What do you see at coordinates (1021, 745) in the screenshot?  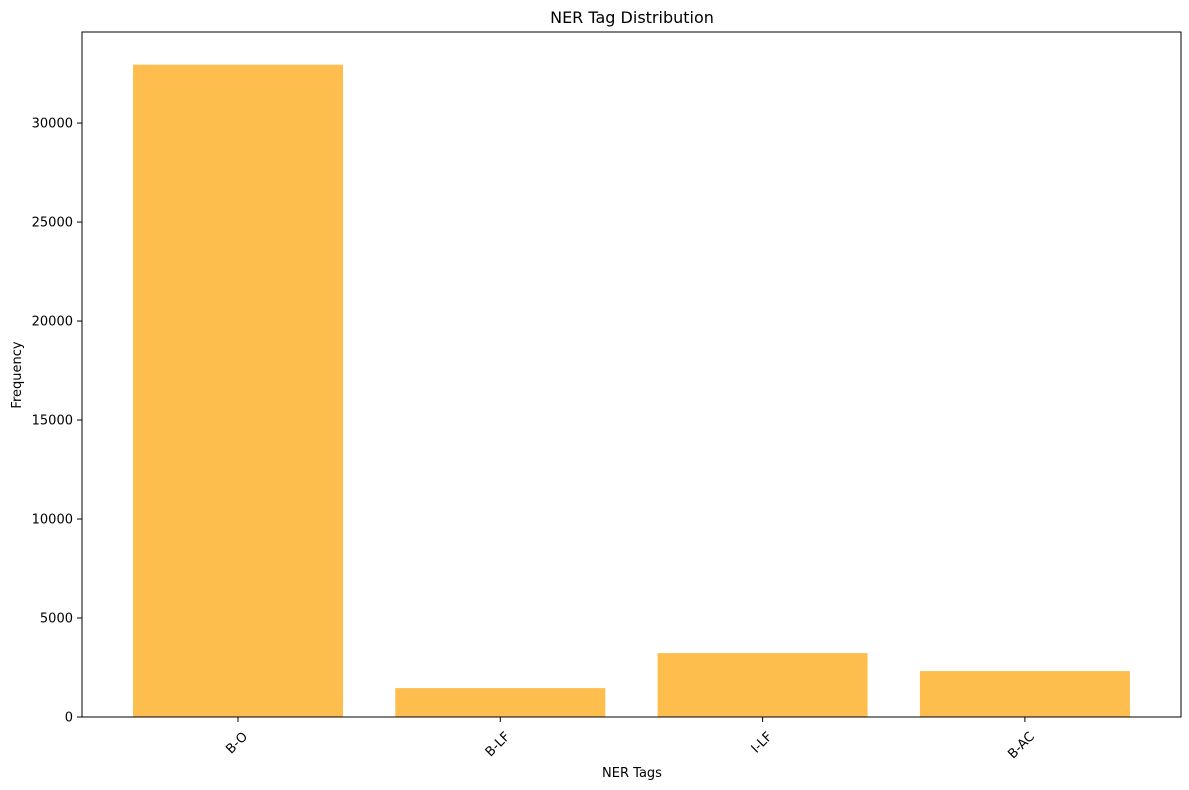 I see `x-tick-label: B-AC` at bounding box center [1021, 745].